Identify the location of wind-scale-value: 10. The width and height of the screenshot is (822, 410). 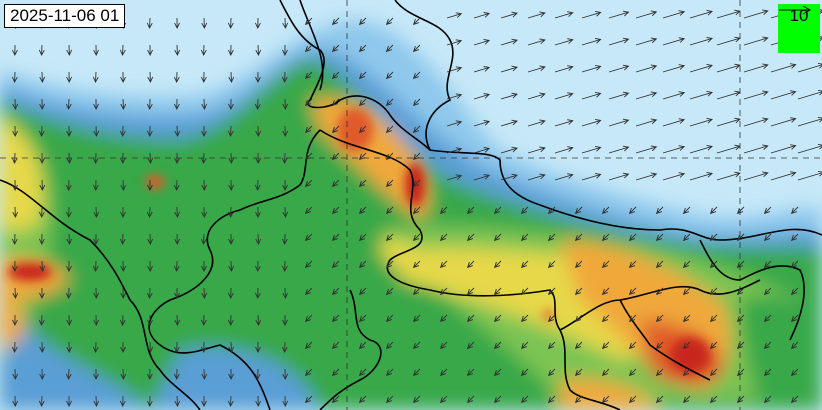
(799, 15).